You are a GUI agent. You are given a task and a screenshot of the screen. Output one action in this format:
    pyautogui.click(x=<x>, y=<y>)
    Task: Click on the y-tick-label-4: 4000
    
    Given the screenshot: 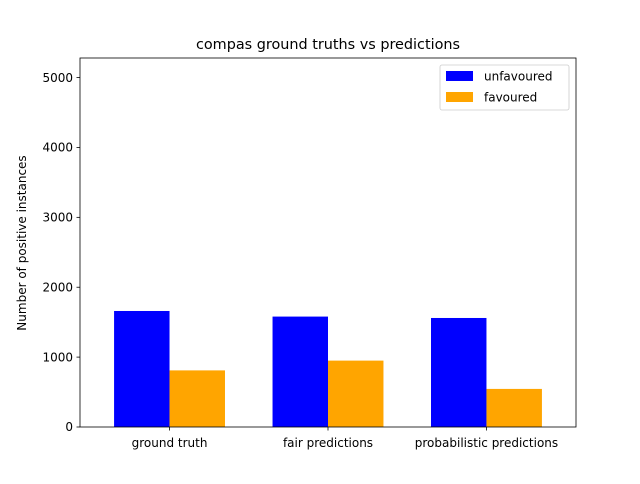 What is the action you would take?
    pyautogui.click(x=57, y=148)
    